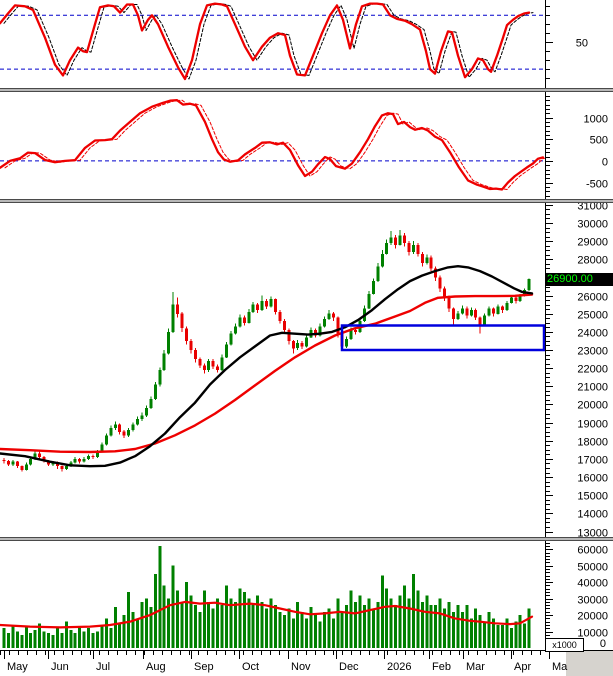 This screenshot has width=613, height=676. Describe the element at coordinates (597, 185) in the screenshot. I see `axis-label: -500` at that location.